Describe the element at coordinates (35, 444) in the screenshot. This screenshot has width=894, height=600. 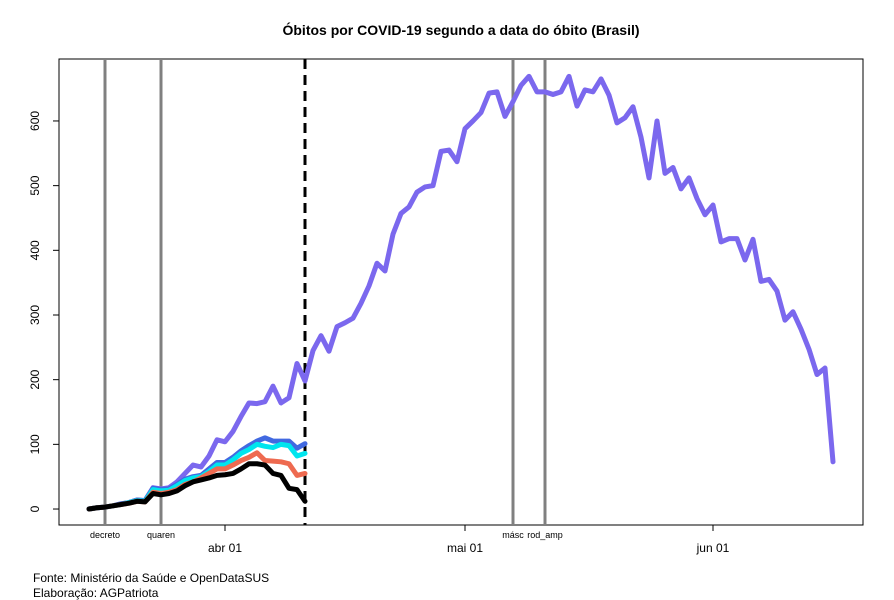
I see `y-tick-label: 100` at that location.